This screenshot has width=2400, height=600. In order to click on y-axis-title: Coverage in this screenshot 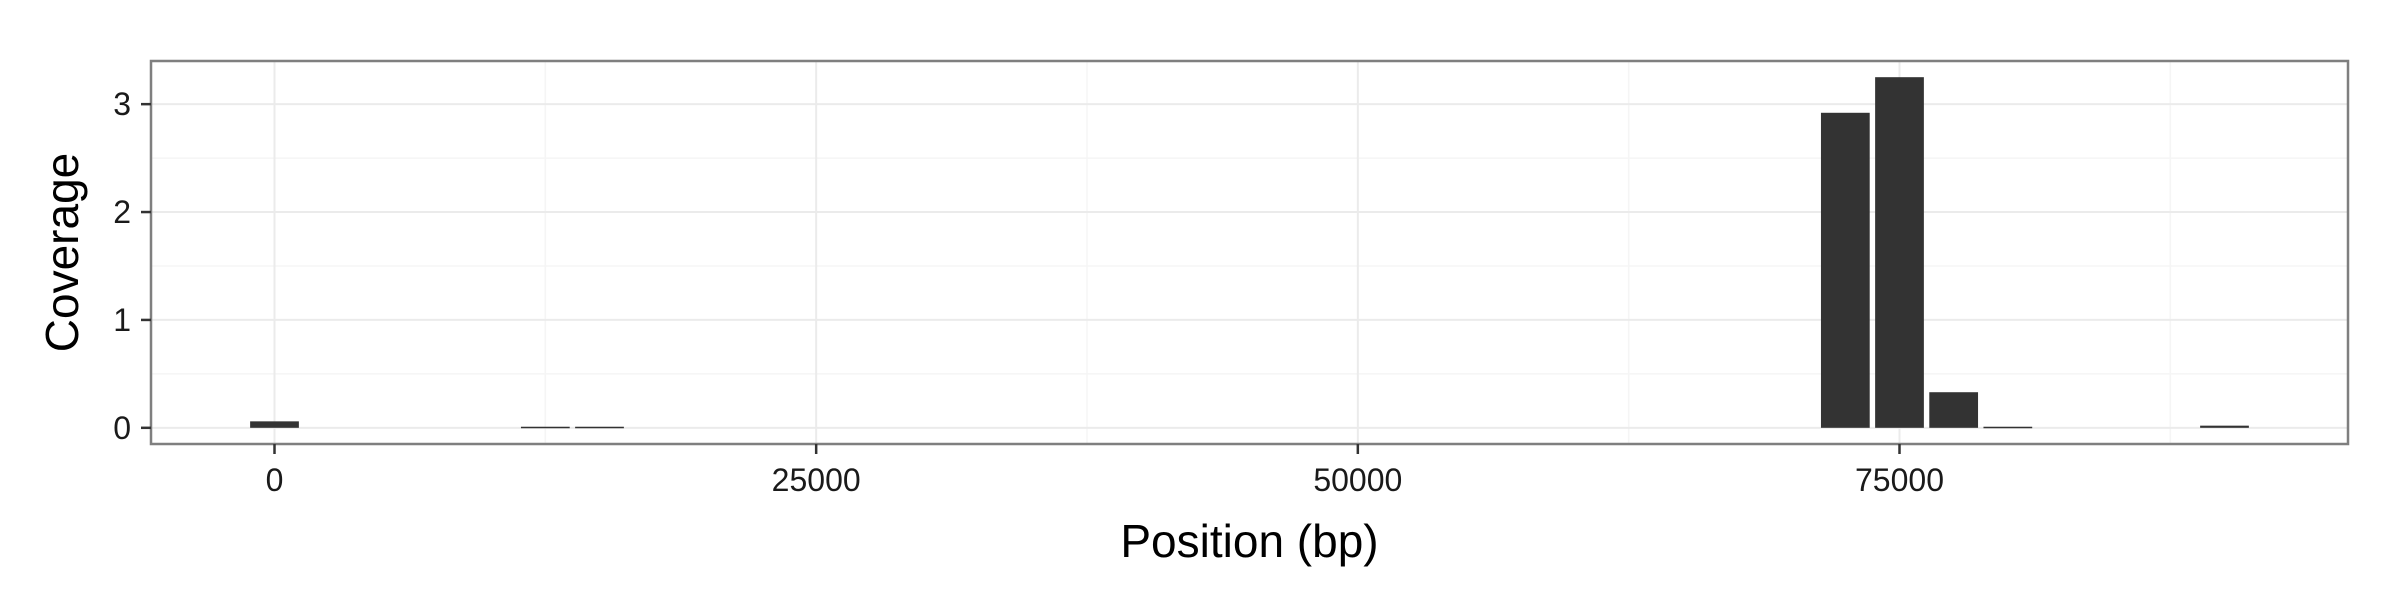, I will do `click(62, 252)`.